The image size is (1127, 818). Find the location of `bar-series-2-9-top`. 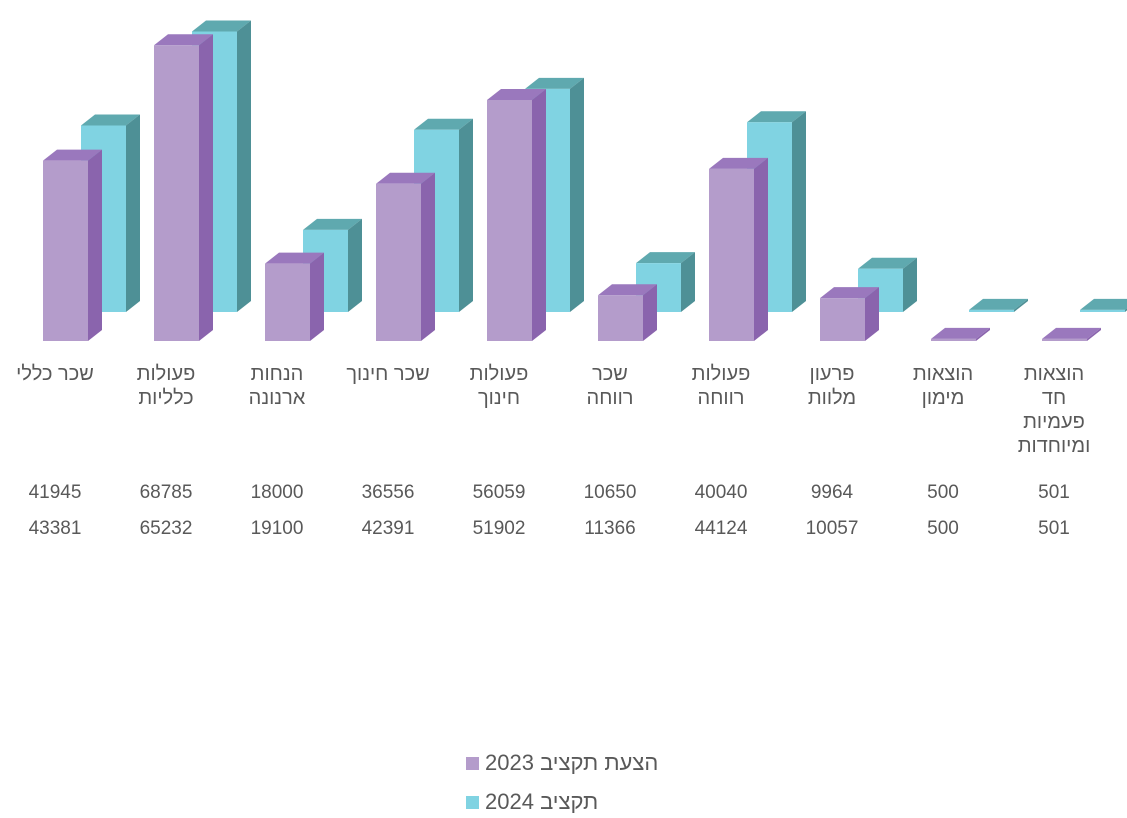

bar-series-2-9-top is located at coordinates (998, 304).